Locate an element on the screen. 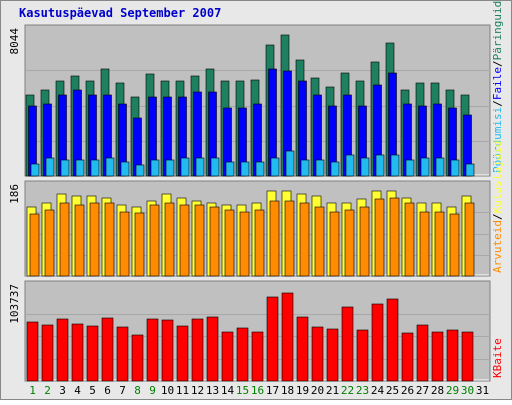  bar-pöördumisi-day-24 is located at coordinates (380, 165).